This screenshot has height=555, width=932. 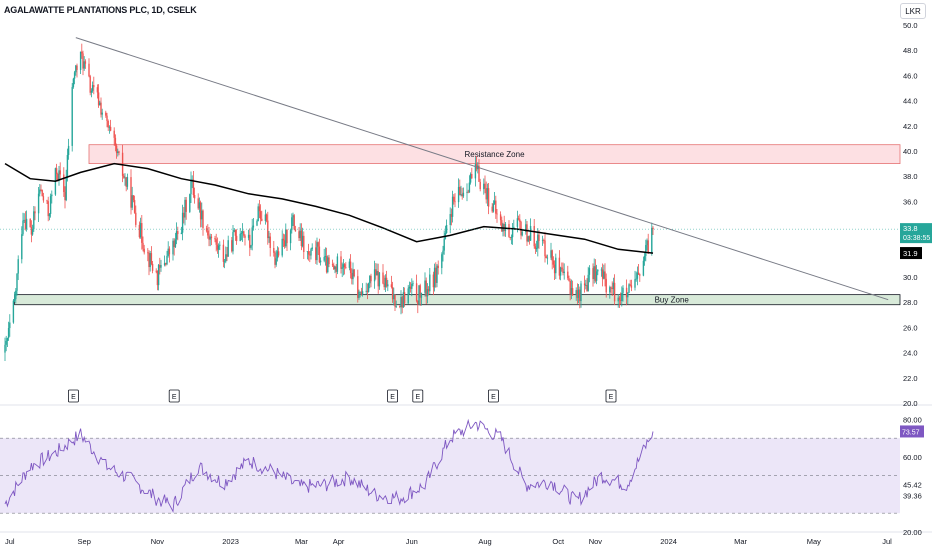 What do you see at coordinates (910, 378) in the screenshot?
I see `price-axis-tick: 22.0` at bounding box center [910, 378].